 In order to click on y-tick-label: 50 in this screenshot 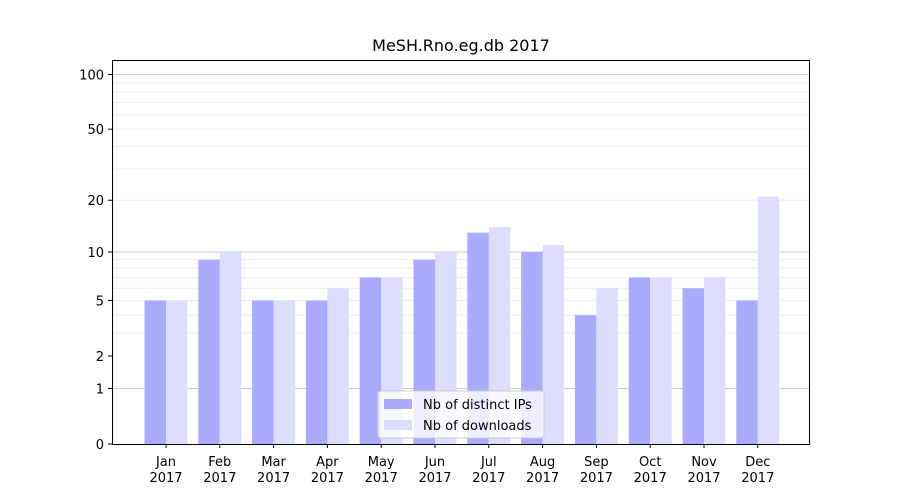, I will do `click(95, 130)`.